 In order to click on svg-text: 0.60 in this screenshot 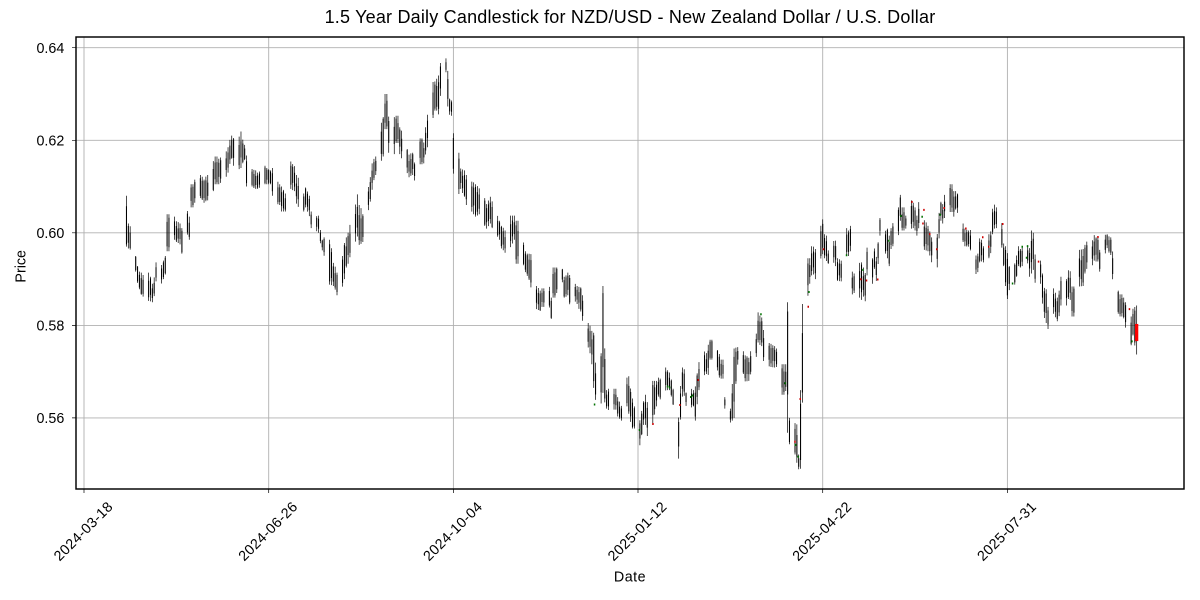, I will do `click(50, 234)`.